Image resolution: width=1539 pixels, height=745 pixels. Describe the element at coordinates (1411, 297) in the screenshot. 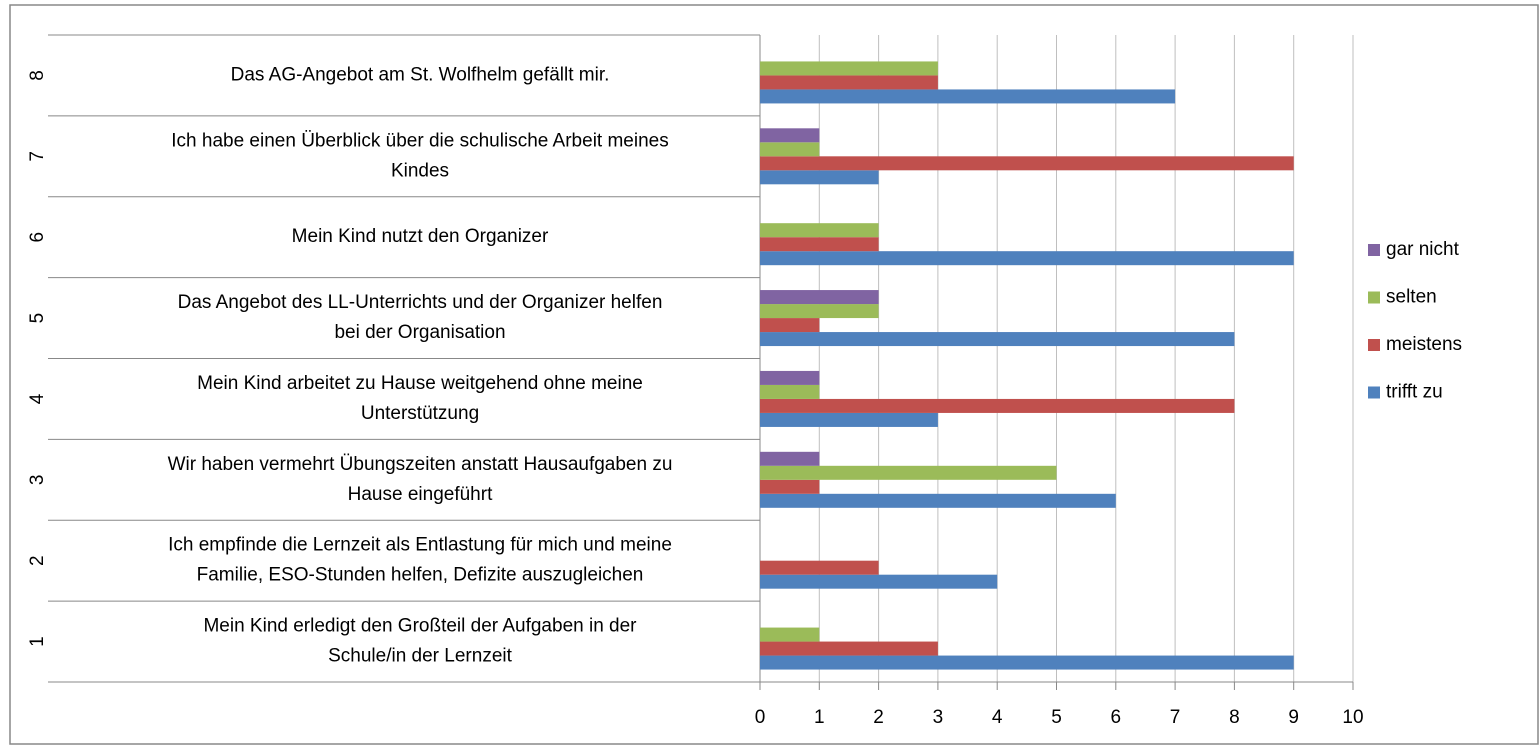

I see `legend-label: selten` at that location.